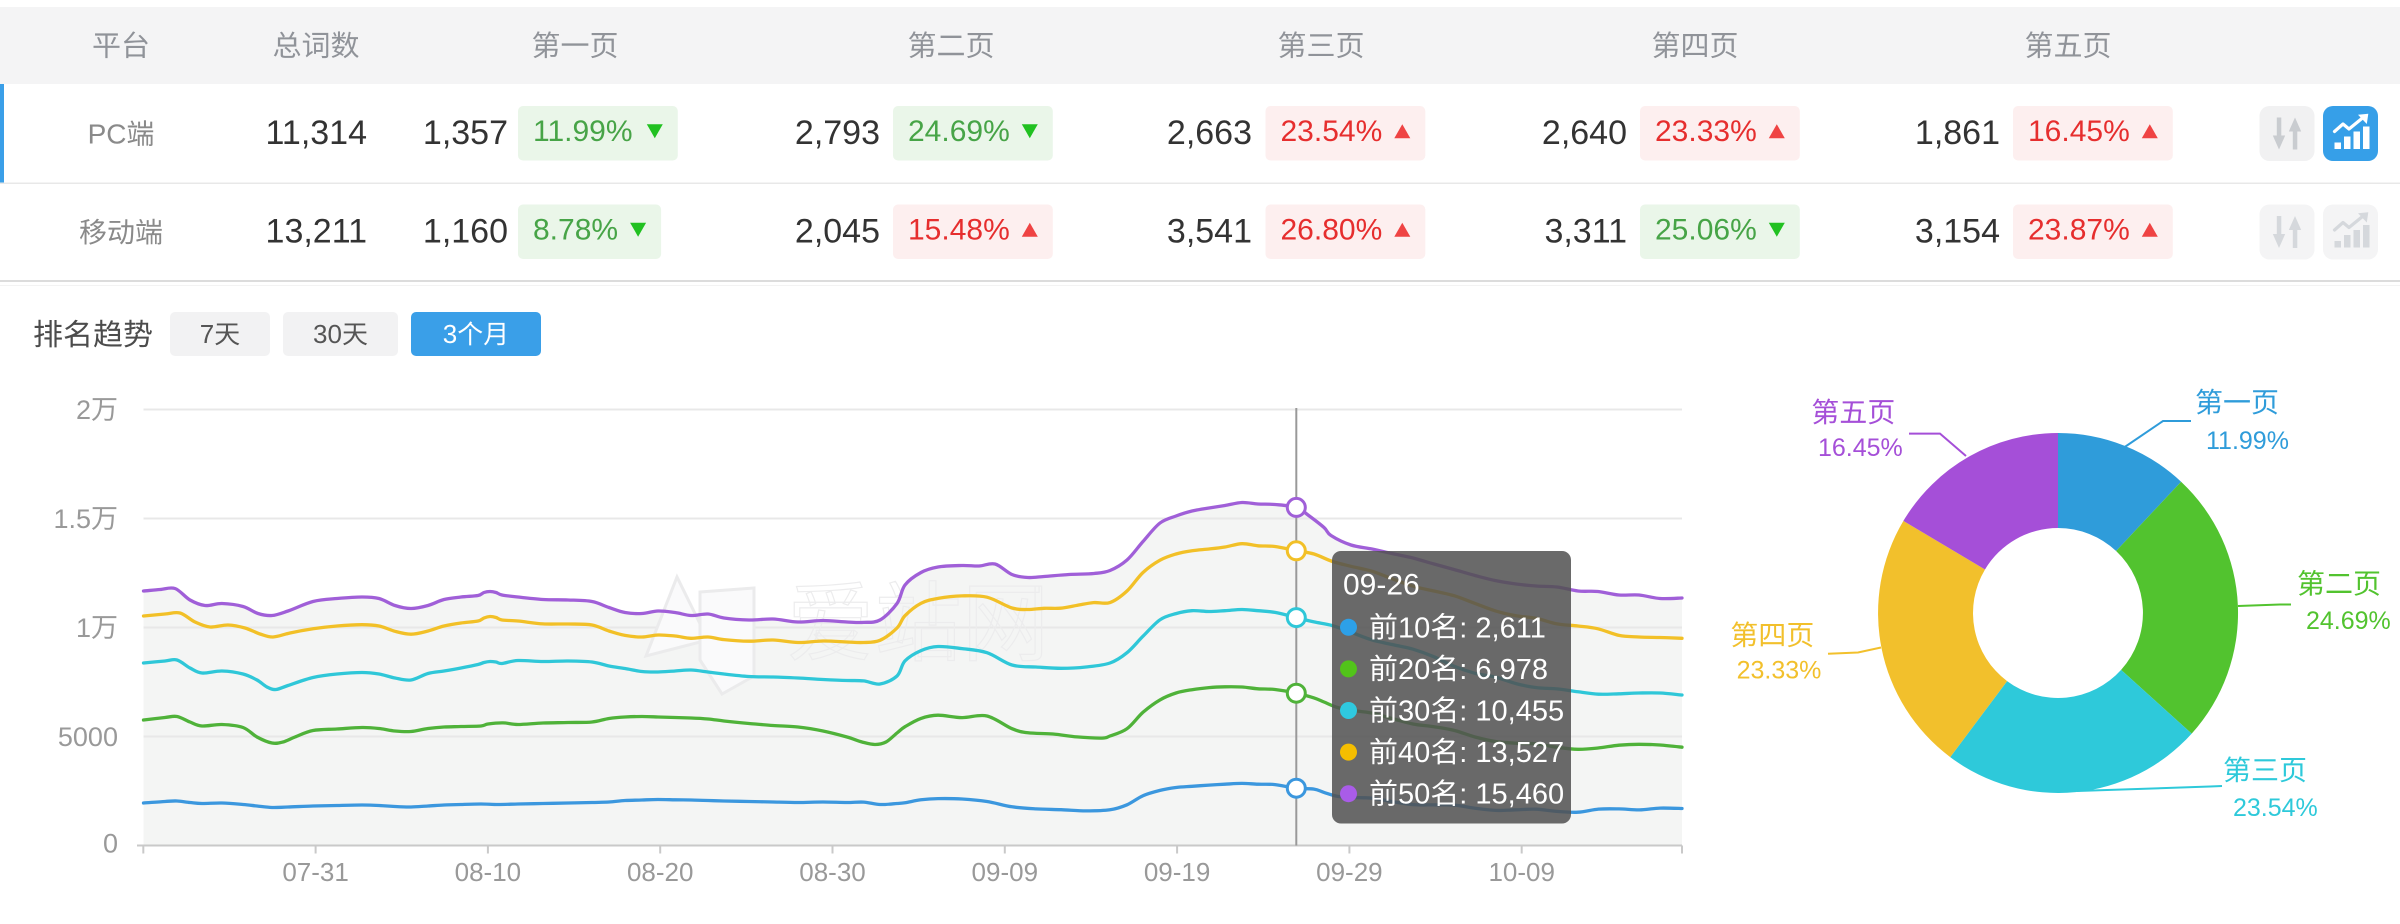  What do you see at coordinates (2079, 230) in the screenshot?
I see `svg-text: 23.87%` at bounding box center [2079, 230].